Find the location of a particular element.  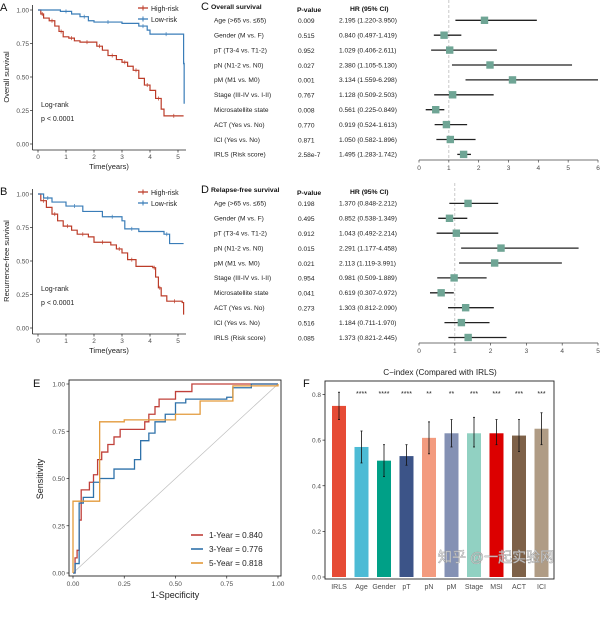

y-axis-title: Sensitivity is located at coordinates (40, 478).